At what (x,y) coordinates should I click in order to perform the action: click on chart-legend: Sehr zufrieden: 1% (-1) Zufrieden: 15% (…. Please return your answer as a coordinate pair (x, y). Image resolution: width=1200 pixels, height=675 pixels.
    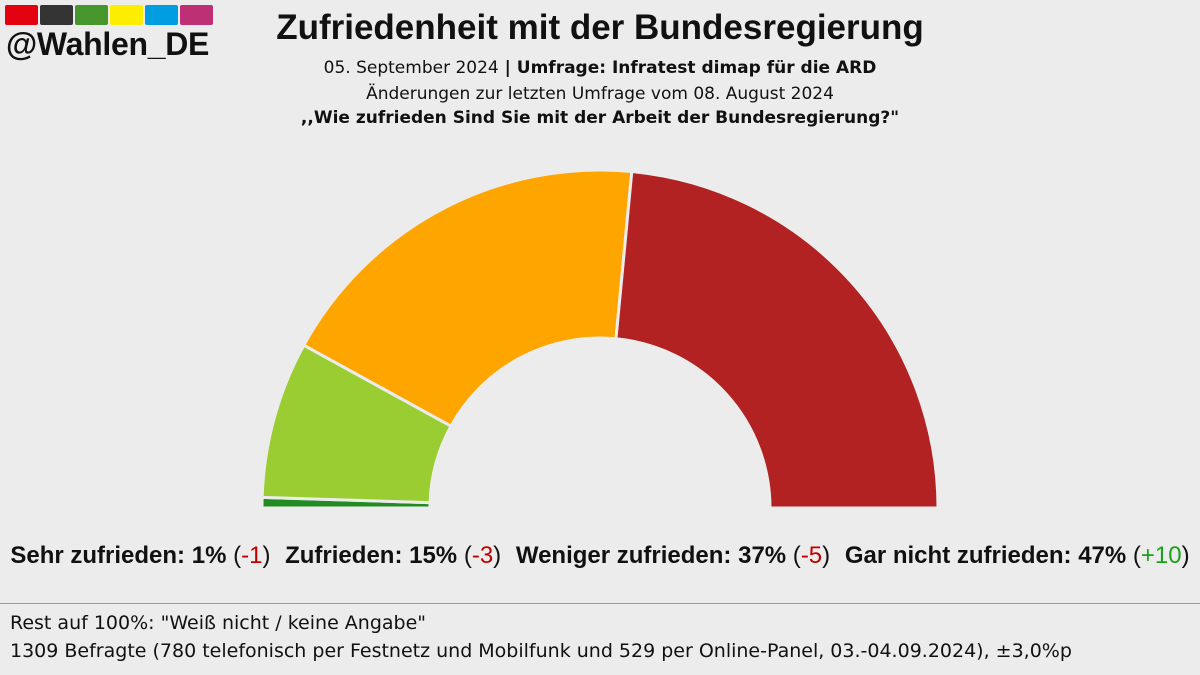
    Looking at the image, I should click on (600, 556).